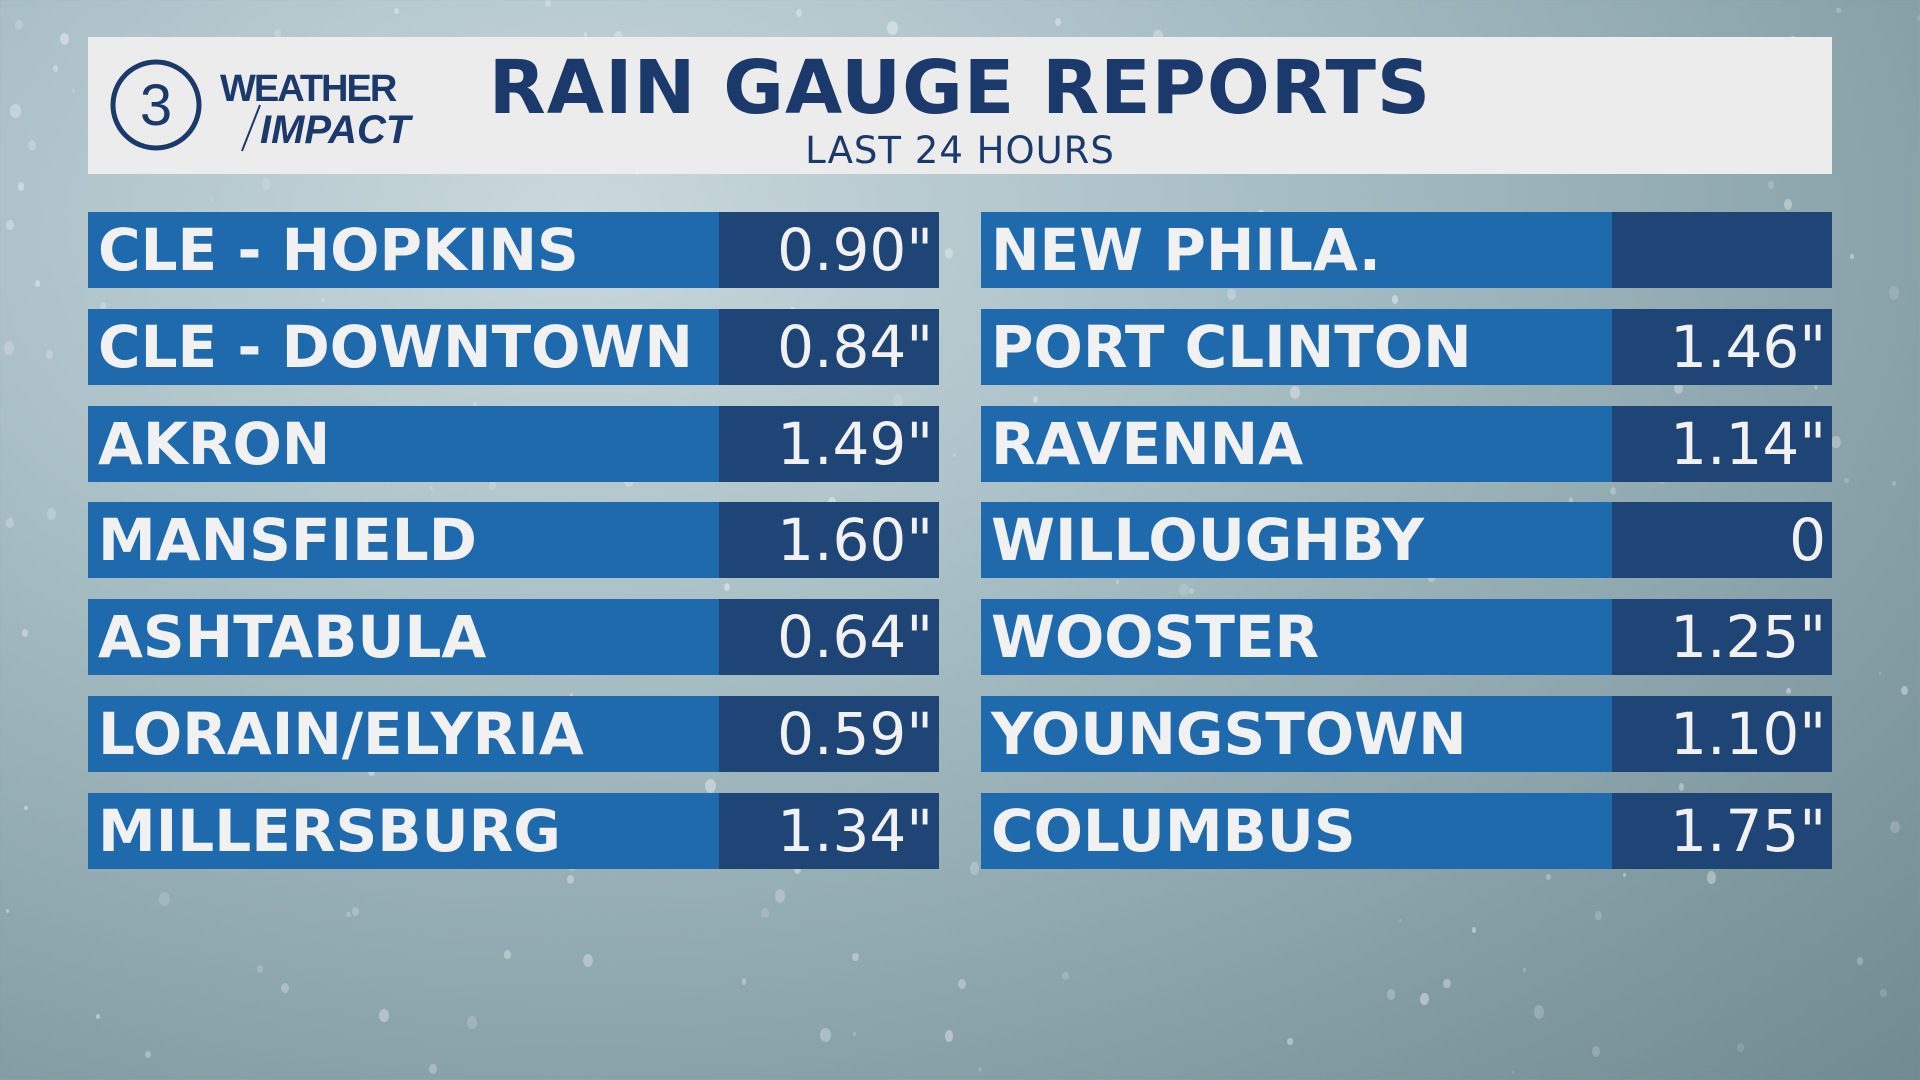 This screenshot has height=1080, width=1920. I want to click on location-name: CLE - HOPKINS, so click(403, 250).